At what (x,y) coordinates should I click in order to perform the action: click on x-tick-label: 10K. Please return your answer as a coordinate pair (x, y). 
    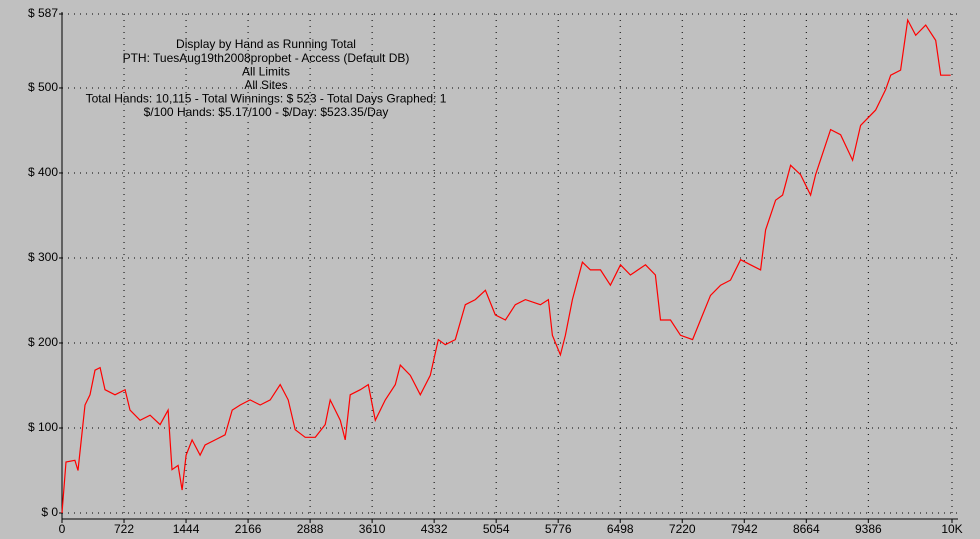
    Looking at the image, I should click on (951, 529).